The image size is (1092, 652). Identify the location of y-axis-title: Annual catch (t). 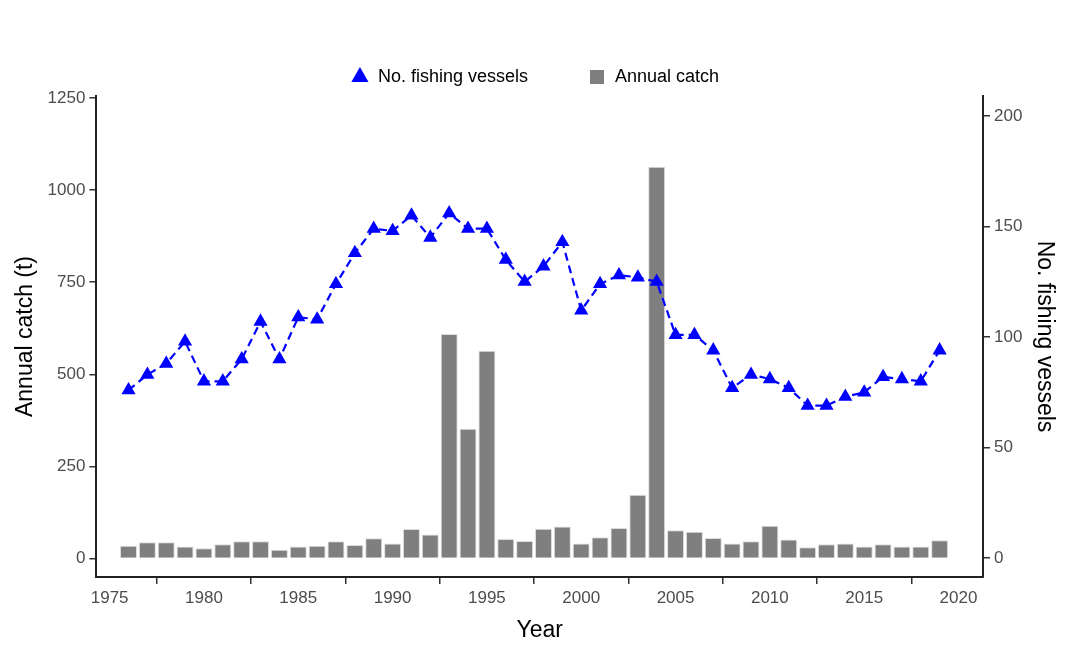
(24, 336).